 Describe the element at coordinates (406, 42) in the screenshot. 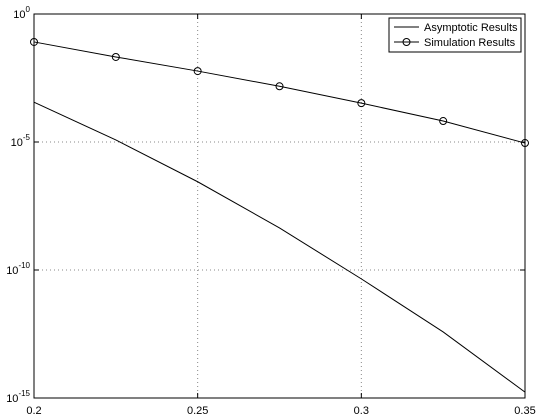

I see `legend-marker` at that location.